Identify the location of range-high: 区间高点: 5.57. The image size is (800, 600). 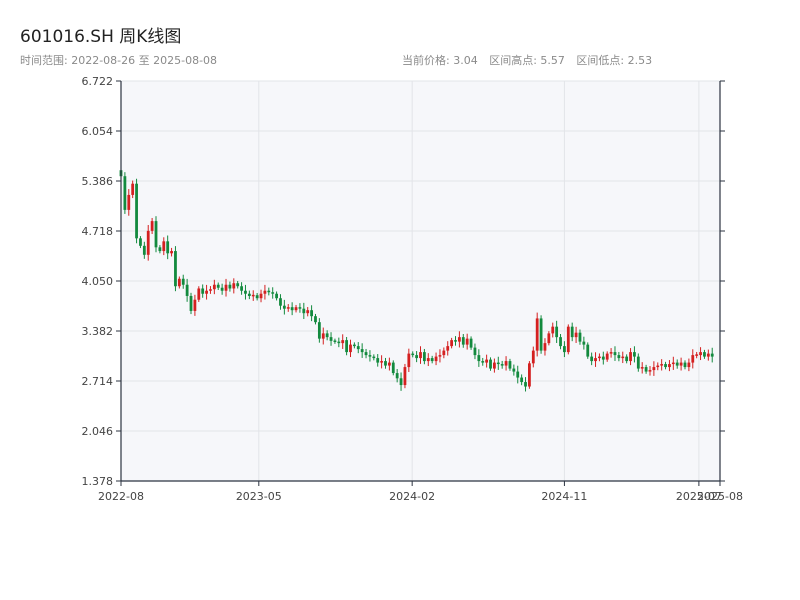
(527, 60).